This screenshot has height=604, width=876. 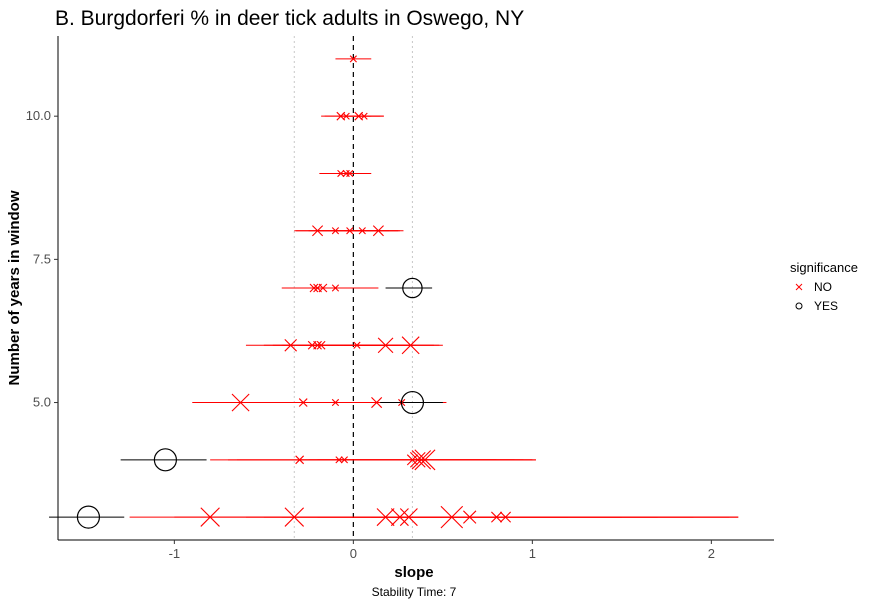 What do you see at coordinates (442, 550) in the screenshot?
I see `x-axis-ticks: -1 0 1 2` at bounding box center [442, 550].